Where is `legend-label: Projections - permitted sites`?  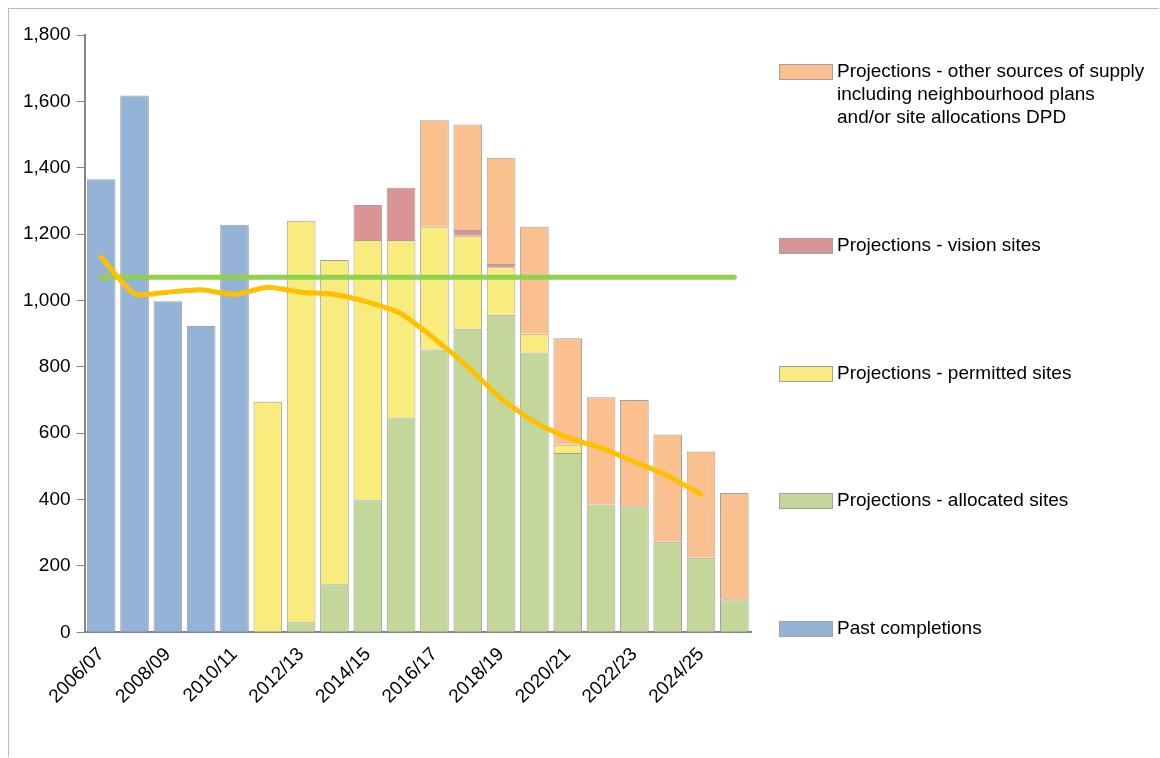
legend-label: Projections - permitted sites is located at coordinates (954, 372).